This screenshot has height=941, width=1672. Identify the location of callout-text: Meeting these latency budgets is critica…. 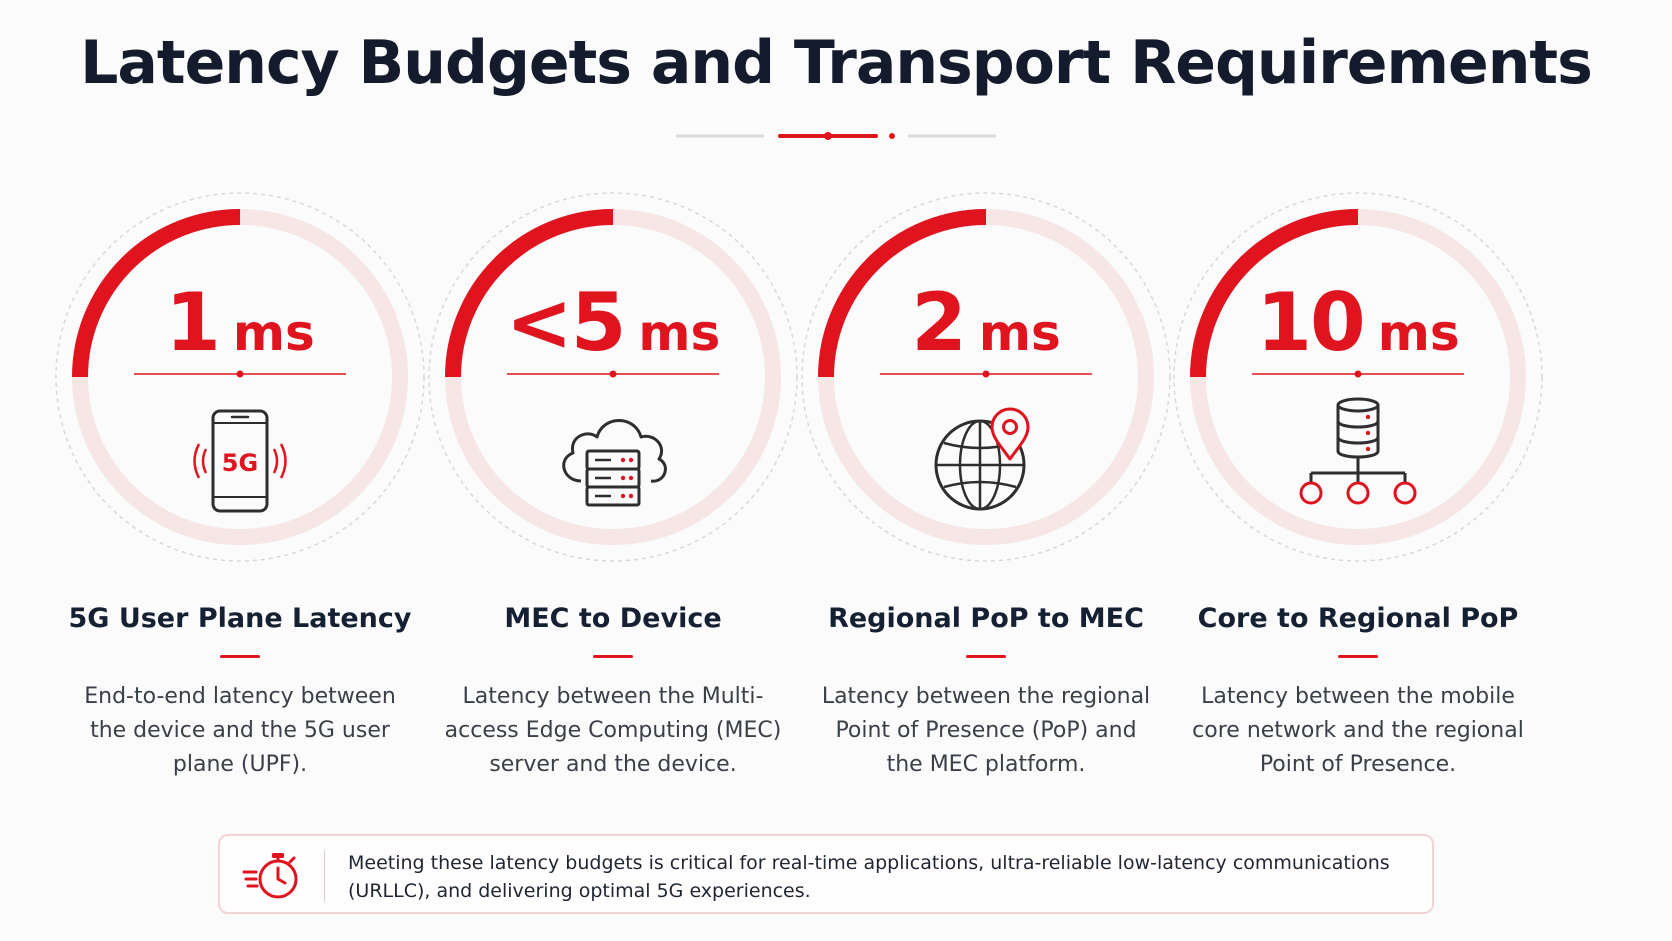
(869, 877).